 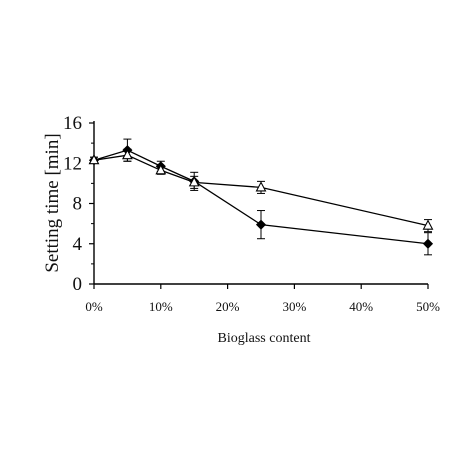 I want to click on y-tick-label-1: 4, so click(x=78, y=244).